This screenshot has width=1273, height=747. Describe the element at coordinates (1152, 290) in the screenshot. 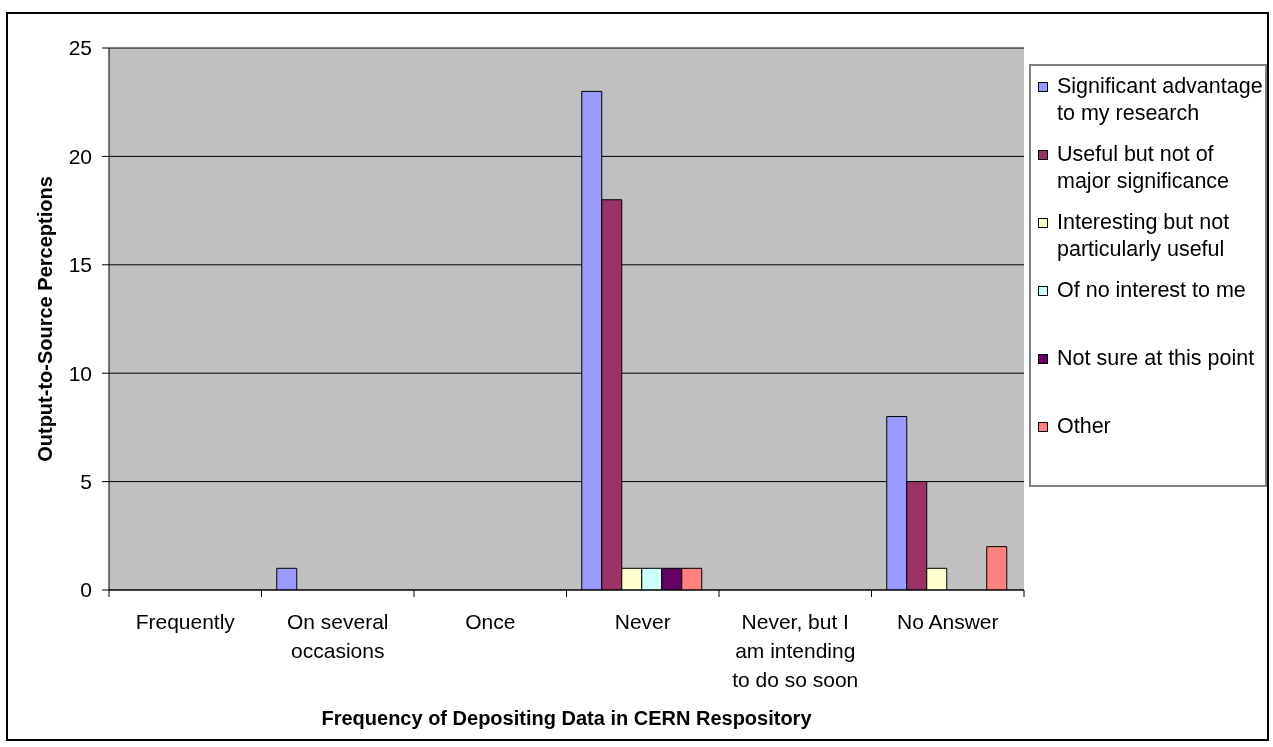

I see `legend-label: Of no interest to me` at that location.